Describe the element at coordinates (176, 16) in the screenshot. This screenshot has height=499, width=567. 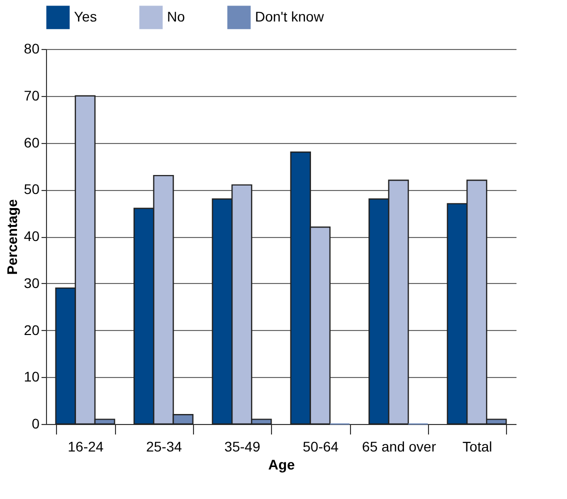
I see `legend-label: No` at that location.